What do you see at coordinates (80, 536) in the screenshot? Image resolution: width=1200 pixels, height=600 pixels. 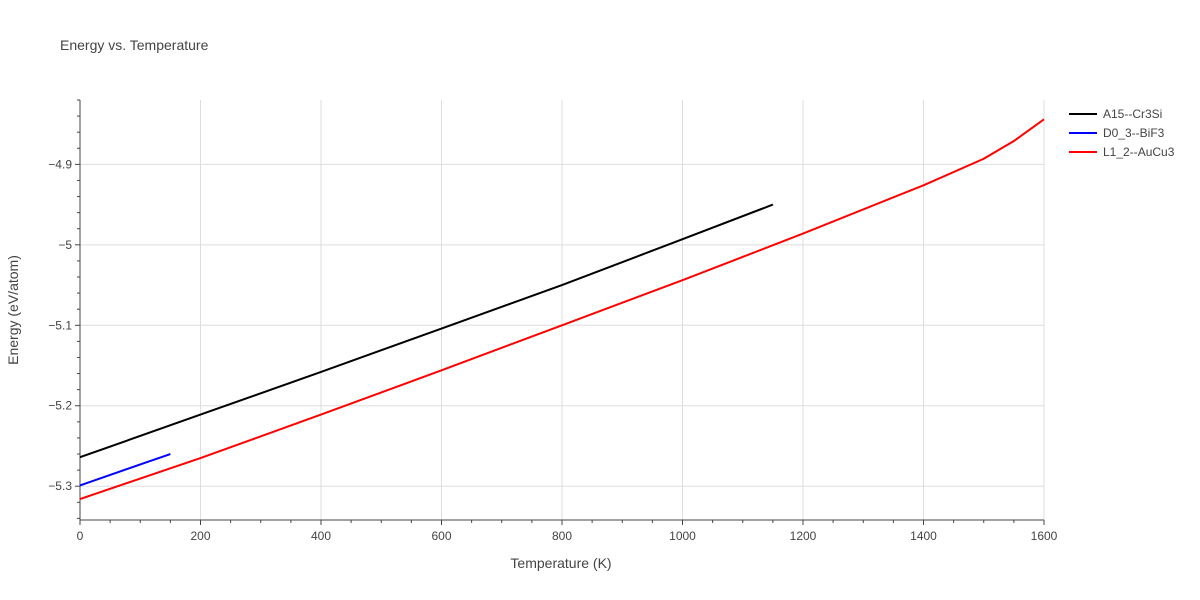 I see `x-tick-label: 0` at bounding box center [80, 536].